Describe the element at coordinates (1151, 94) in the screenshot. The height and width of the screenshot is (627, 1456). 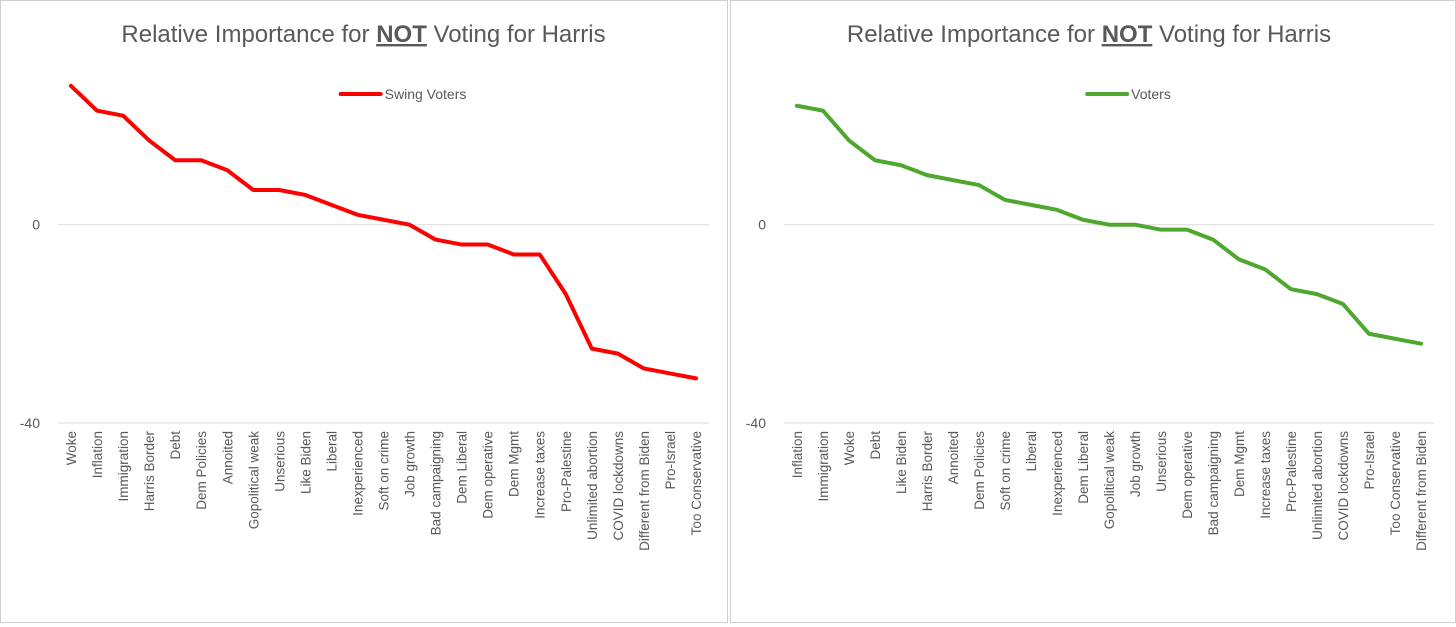
I see `legend-label: Voters` at that location.